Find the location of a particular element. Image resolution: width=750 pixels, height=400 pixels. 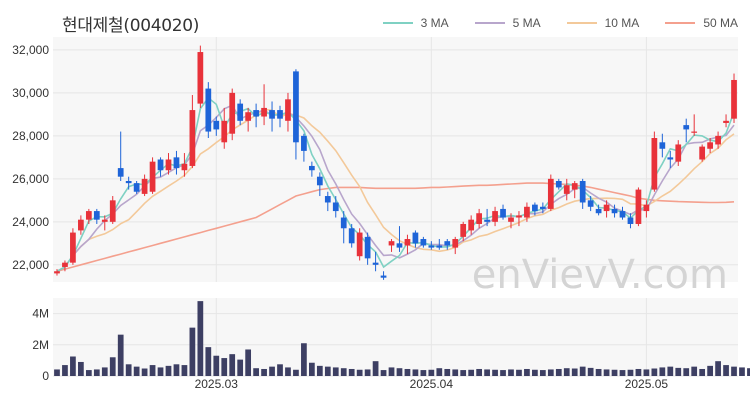

watermark: enVievV.com is located at coordinates (600, 275).